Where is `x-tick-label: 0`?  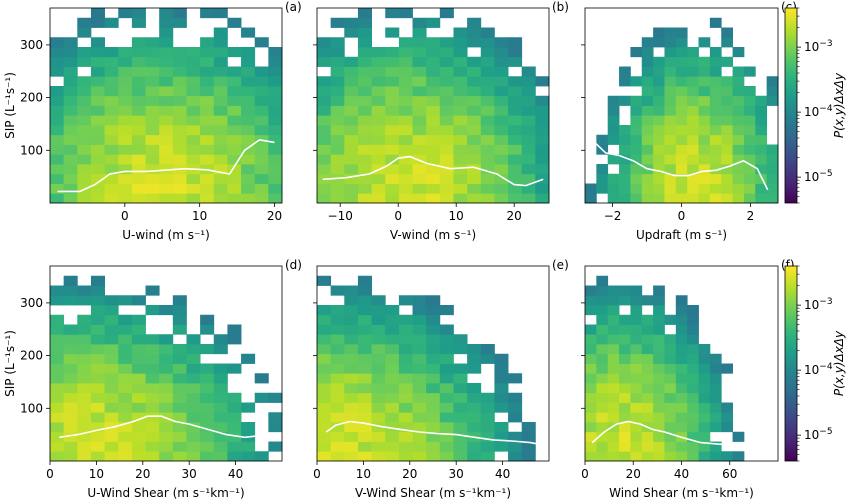 x-tick-label: 0 is located at coordinates (398, 216).